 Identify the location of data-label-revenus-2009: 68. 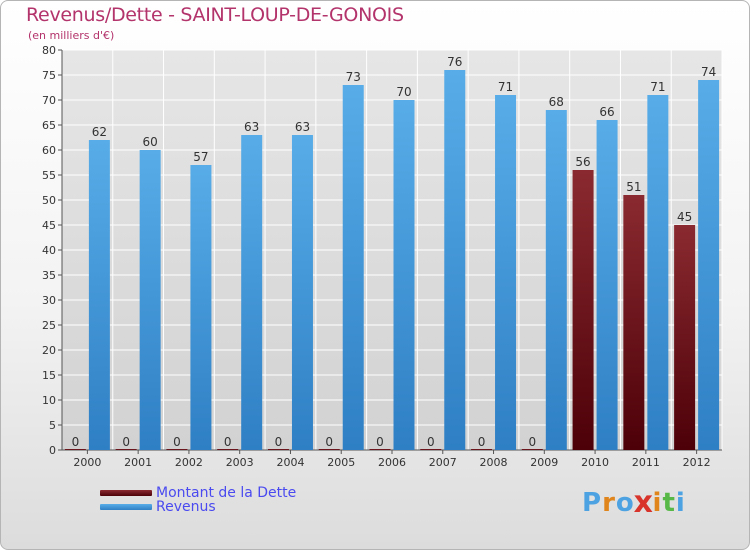
(556, 102).